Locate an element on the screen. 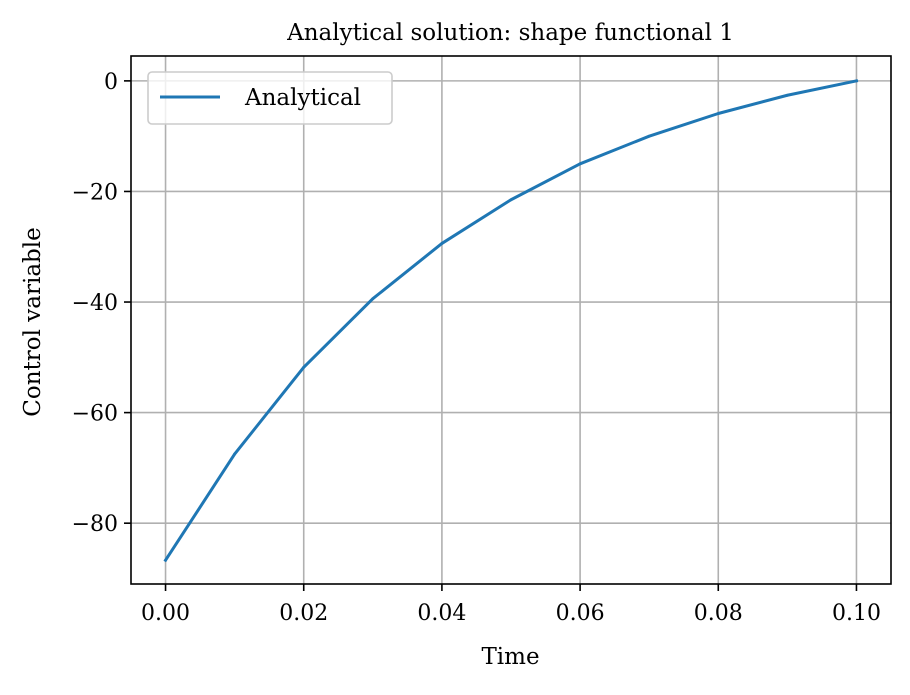 This screenshot has height=695, width=910. x-tick-label: 0.02 is located at coordinates (303, 613).